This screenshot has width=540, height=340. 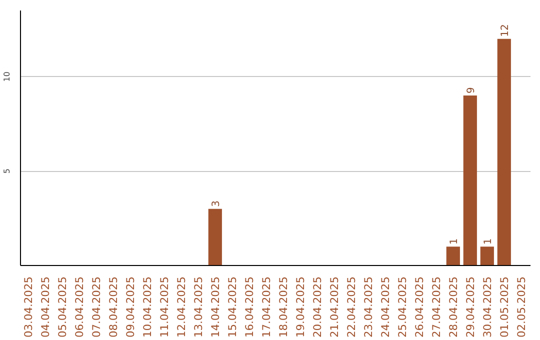 What do you see at coordinates (453, 307) in the screenshot?
I see `x-tick-label: 28.04.2025` at bounding box center [453, 307].